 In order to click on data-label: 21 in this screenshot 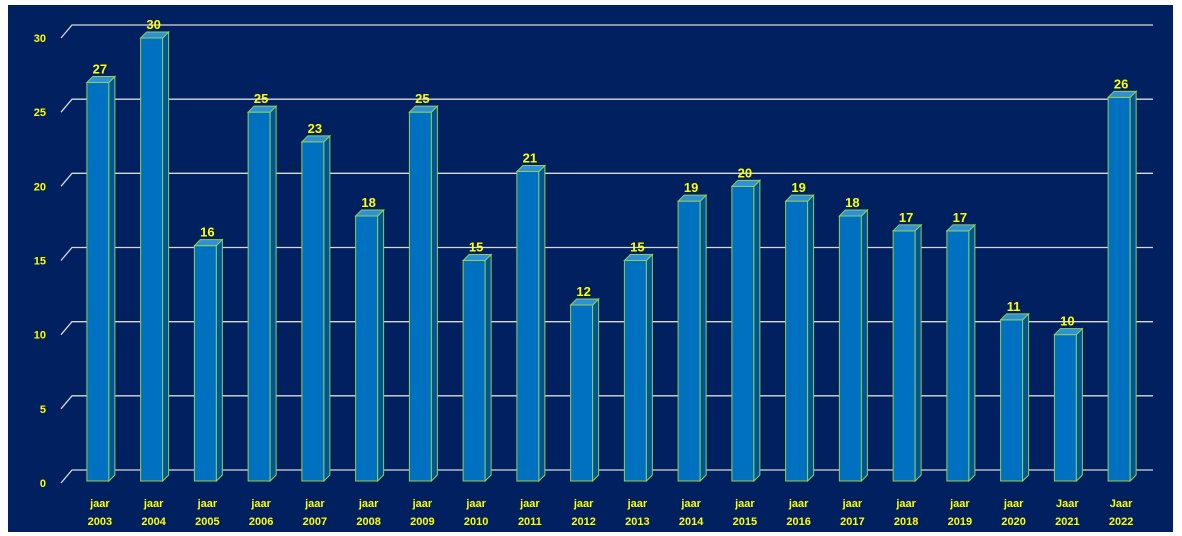, I will do `click(530, 158)`.